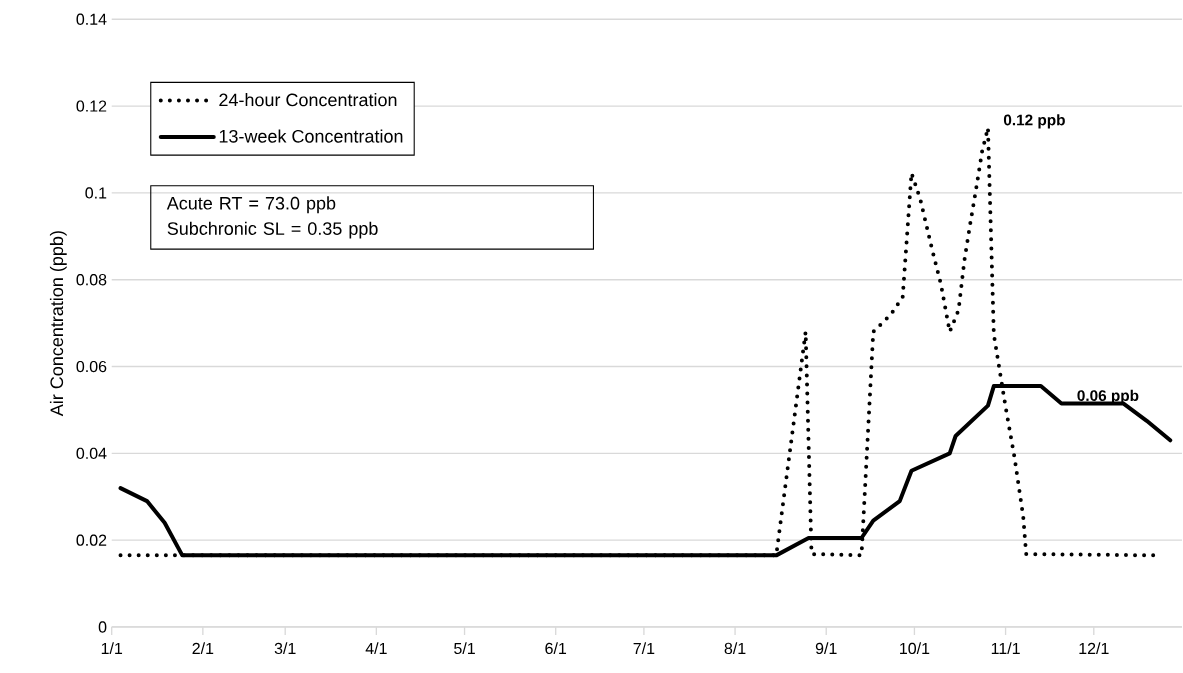 The image size is (1183, 673). What do you see at coordinates (91, 366) in the screenshot?
I see `y-tick-label: 0.06` at bounding box center [91, 366].